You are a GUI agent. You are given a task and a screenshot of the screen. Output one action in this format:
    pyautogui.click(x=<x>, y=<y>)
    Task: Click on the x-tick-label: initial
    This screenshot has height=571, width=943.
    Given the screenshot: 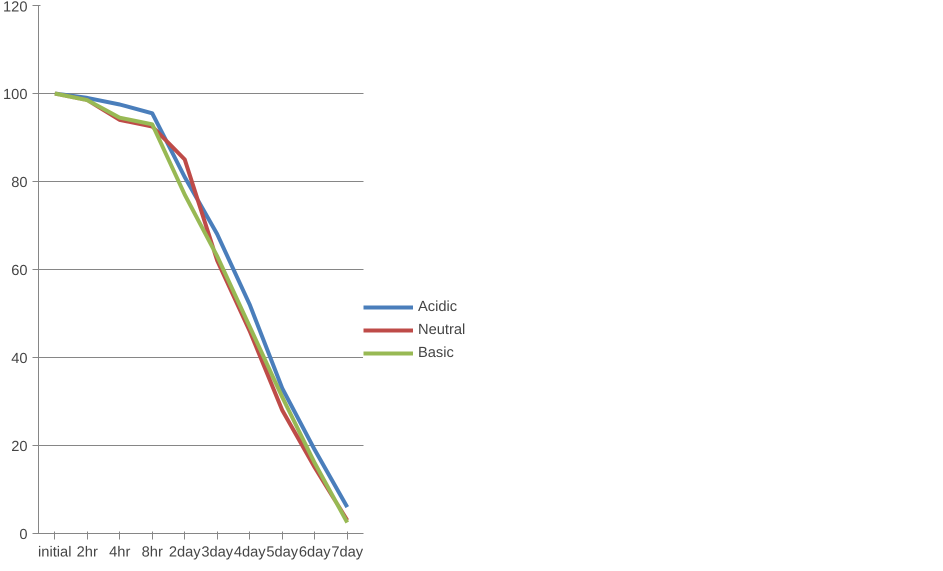 What is the action you would take?
    pyautogui.click(x=55, y=552)
    